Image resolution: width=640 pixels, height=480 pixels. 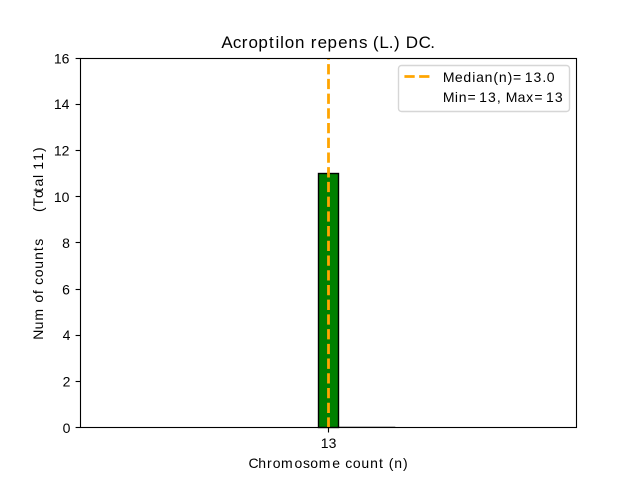 I want to click on svg-text: Min=13, Max=13, so click(x=503, y=97).